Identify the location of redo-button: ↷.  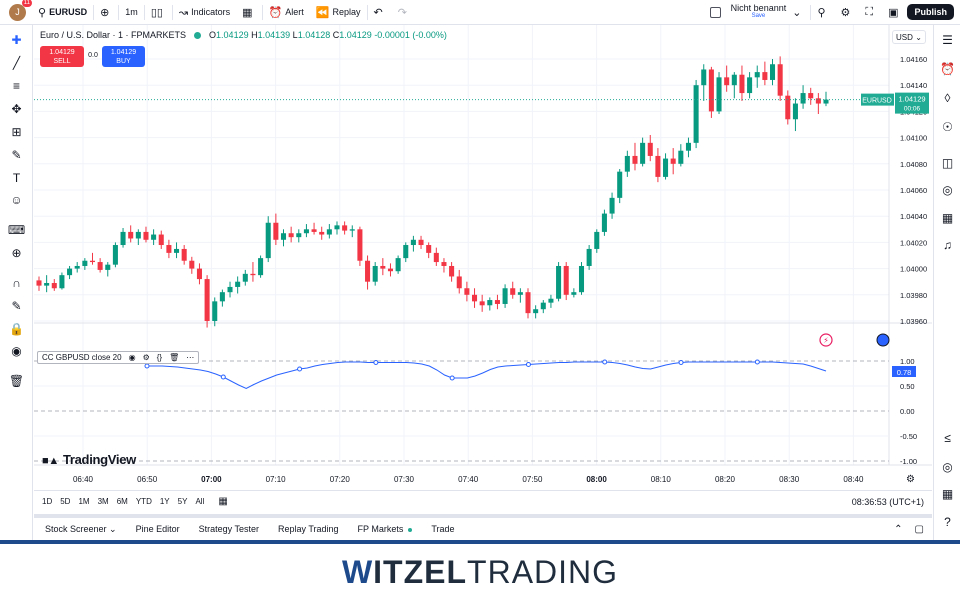
(404, 12).